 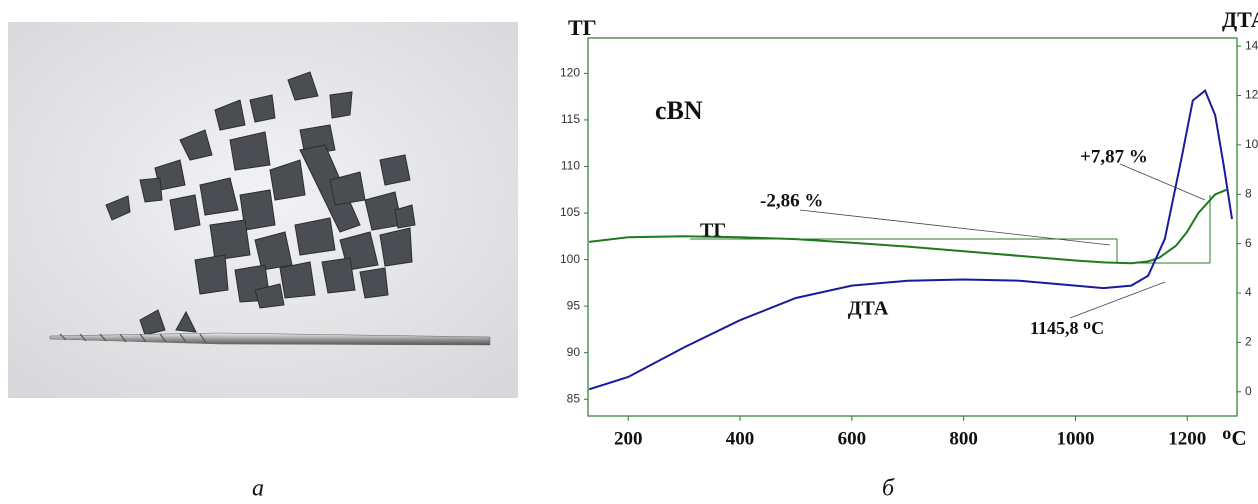 What do you see at coordinates (1251, 95) in the screenshot?
I see `y2-tick-label: 12` at bounding box center [1251, 95].